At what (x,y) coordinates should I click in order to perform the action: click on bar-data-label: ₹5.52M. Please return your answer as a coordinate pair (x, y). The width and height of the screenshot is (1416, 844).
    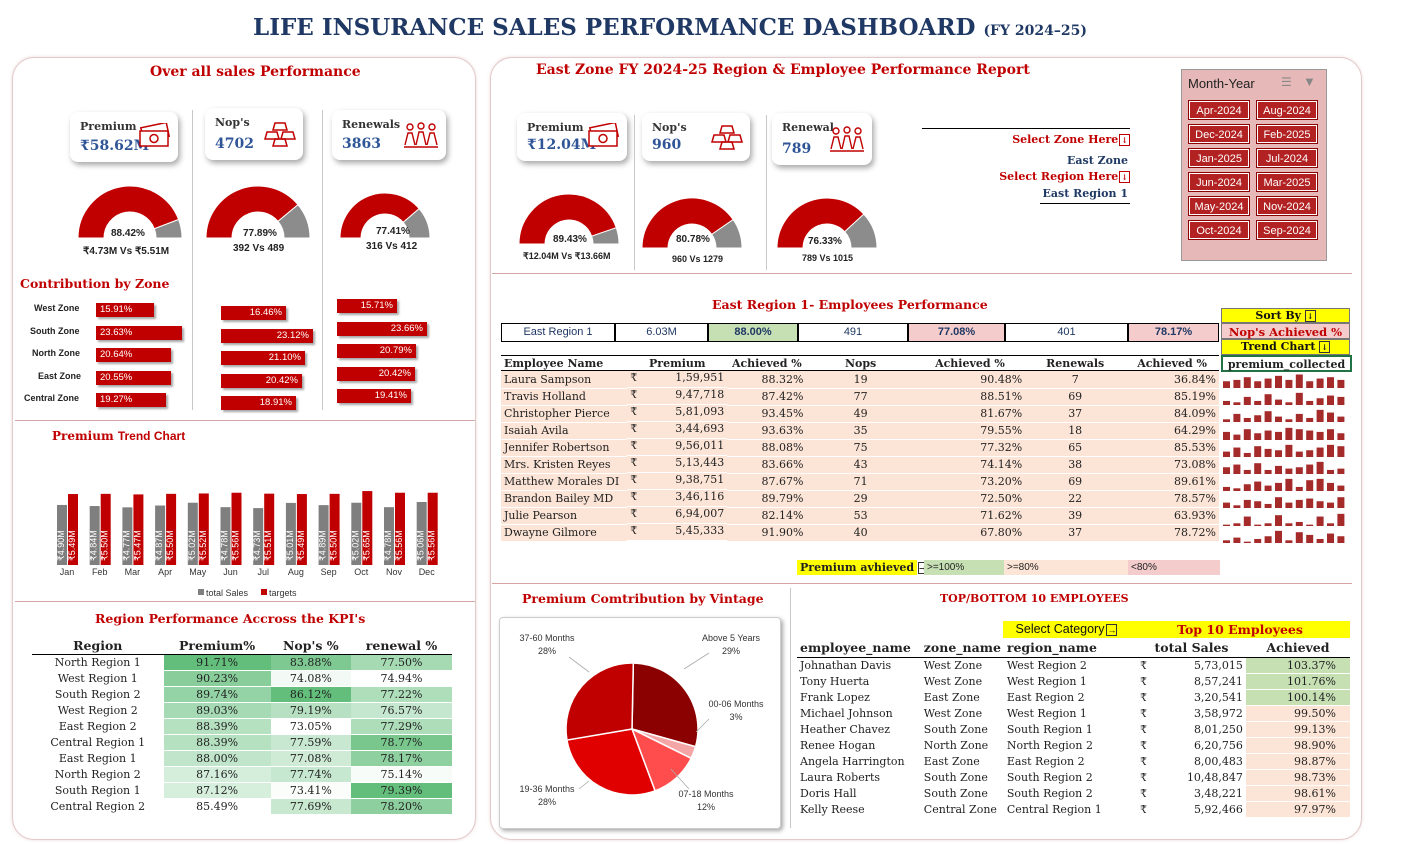
    Looking at the image, I should click on (203, 545).